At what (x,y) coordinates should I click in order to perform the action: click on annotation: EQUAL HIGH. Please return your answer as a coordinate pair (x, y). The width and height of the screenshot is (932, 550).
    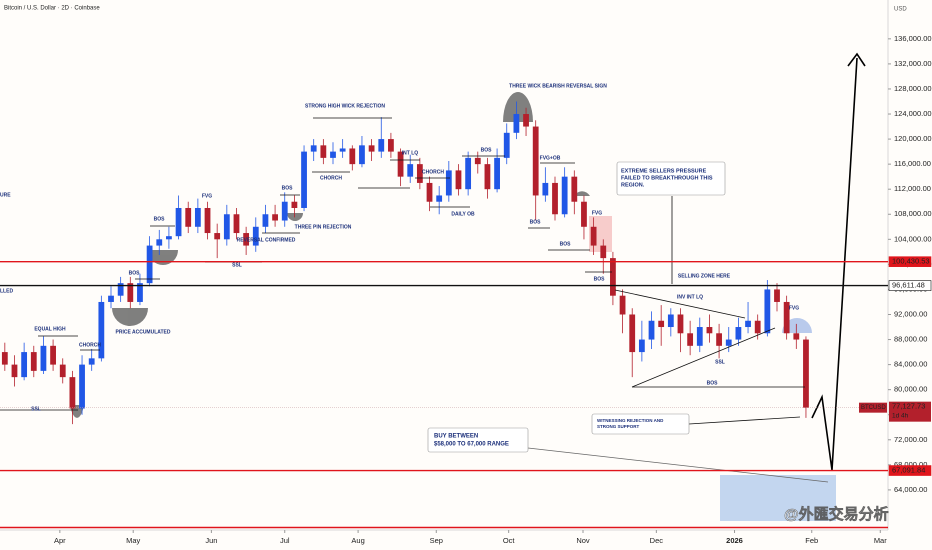
    Looking at the image, I should click on (50, 329).